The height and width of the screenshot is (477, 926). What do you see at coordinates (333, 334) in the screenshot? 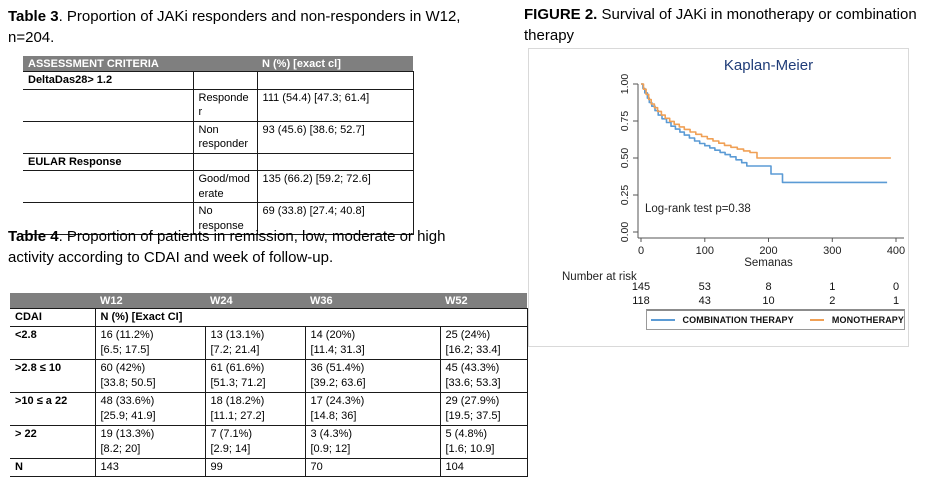
I see `n-value: 14 (20%)` at bounding box center [333, 334].